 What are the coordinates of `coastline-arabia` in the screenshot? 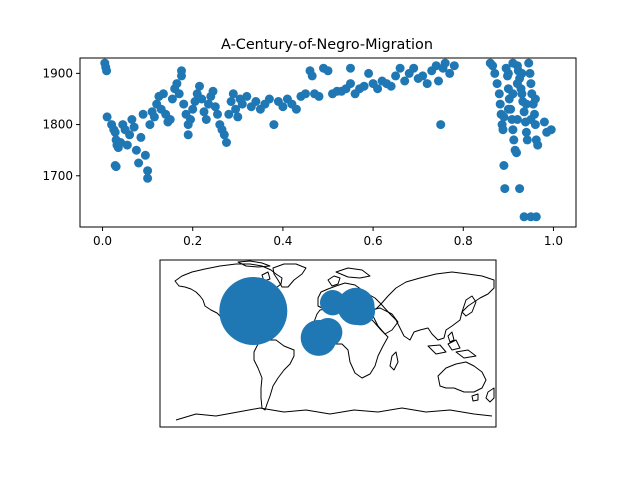 It's located at (384, 321).